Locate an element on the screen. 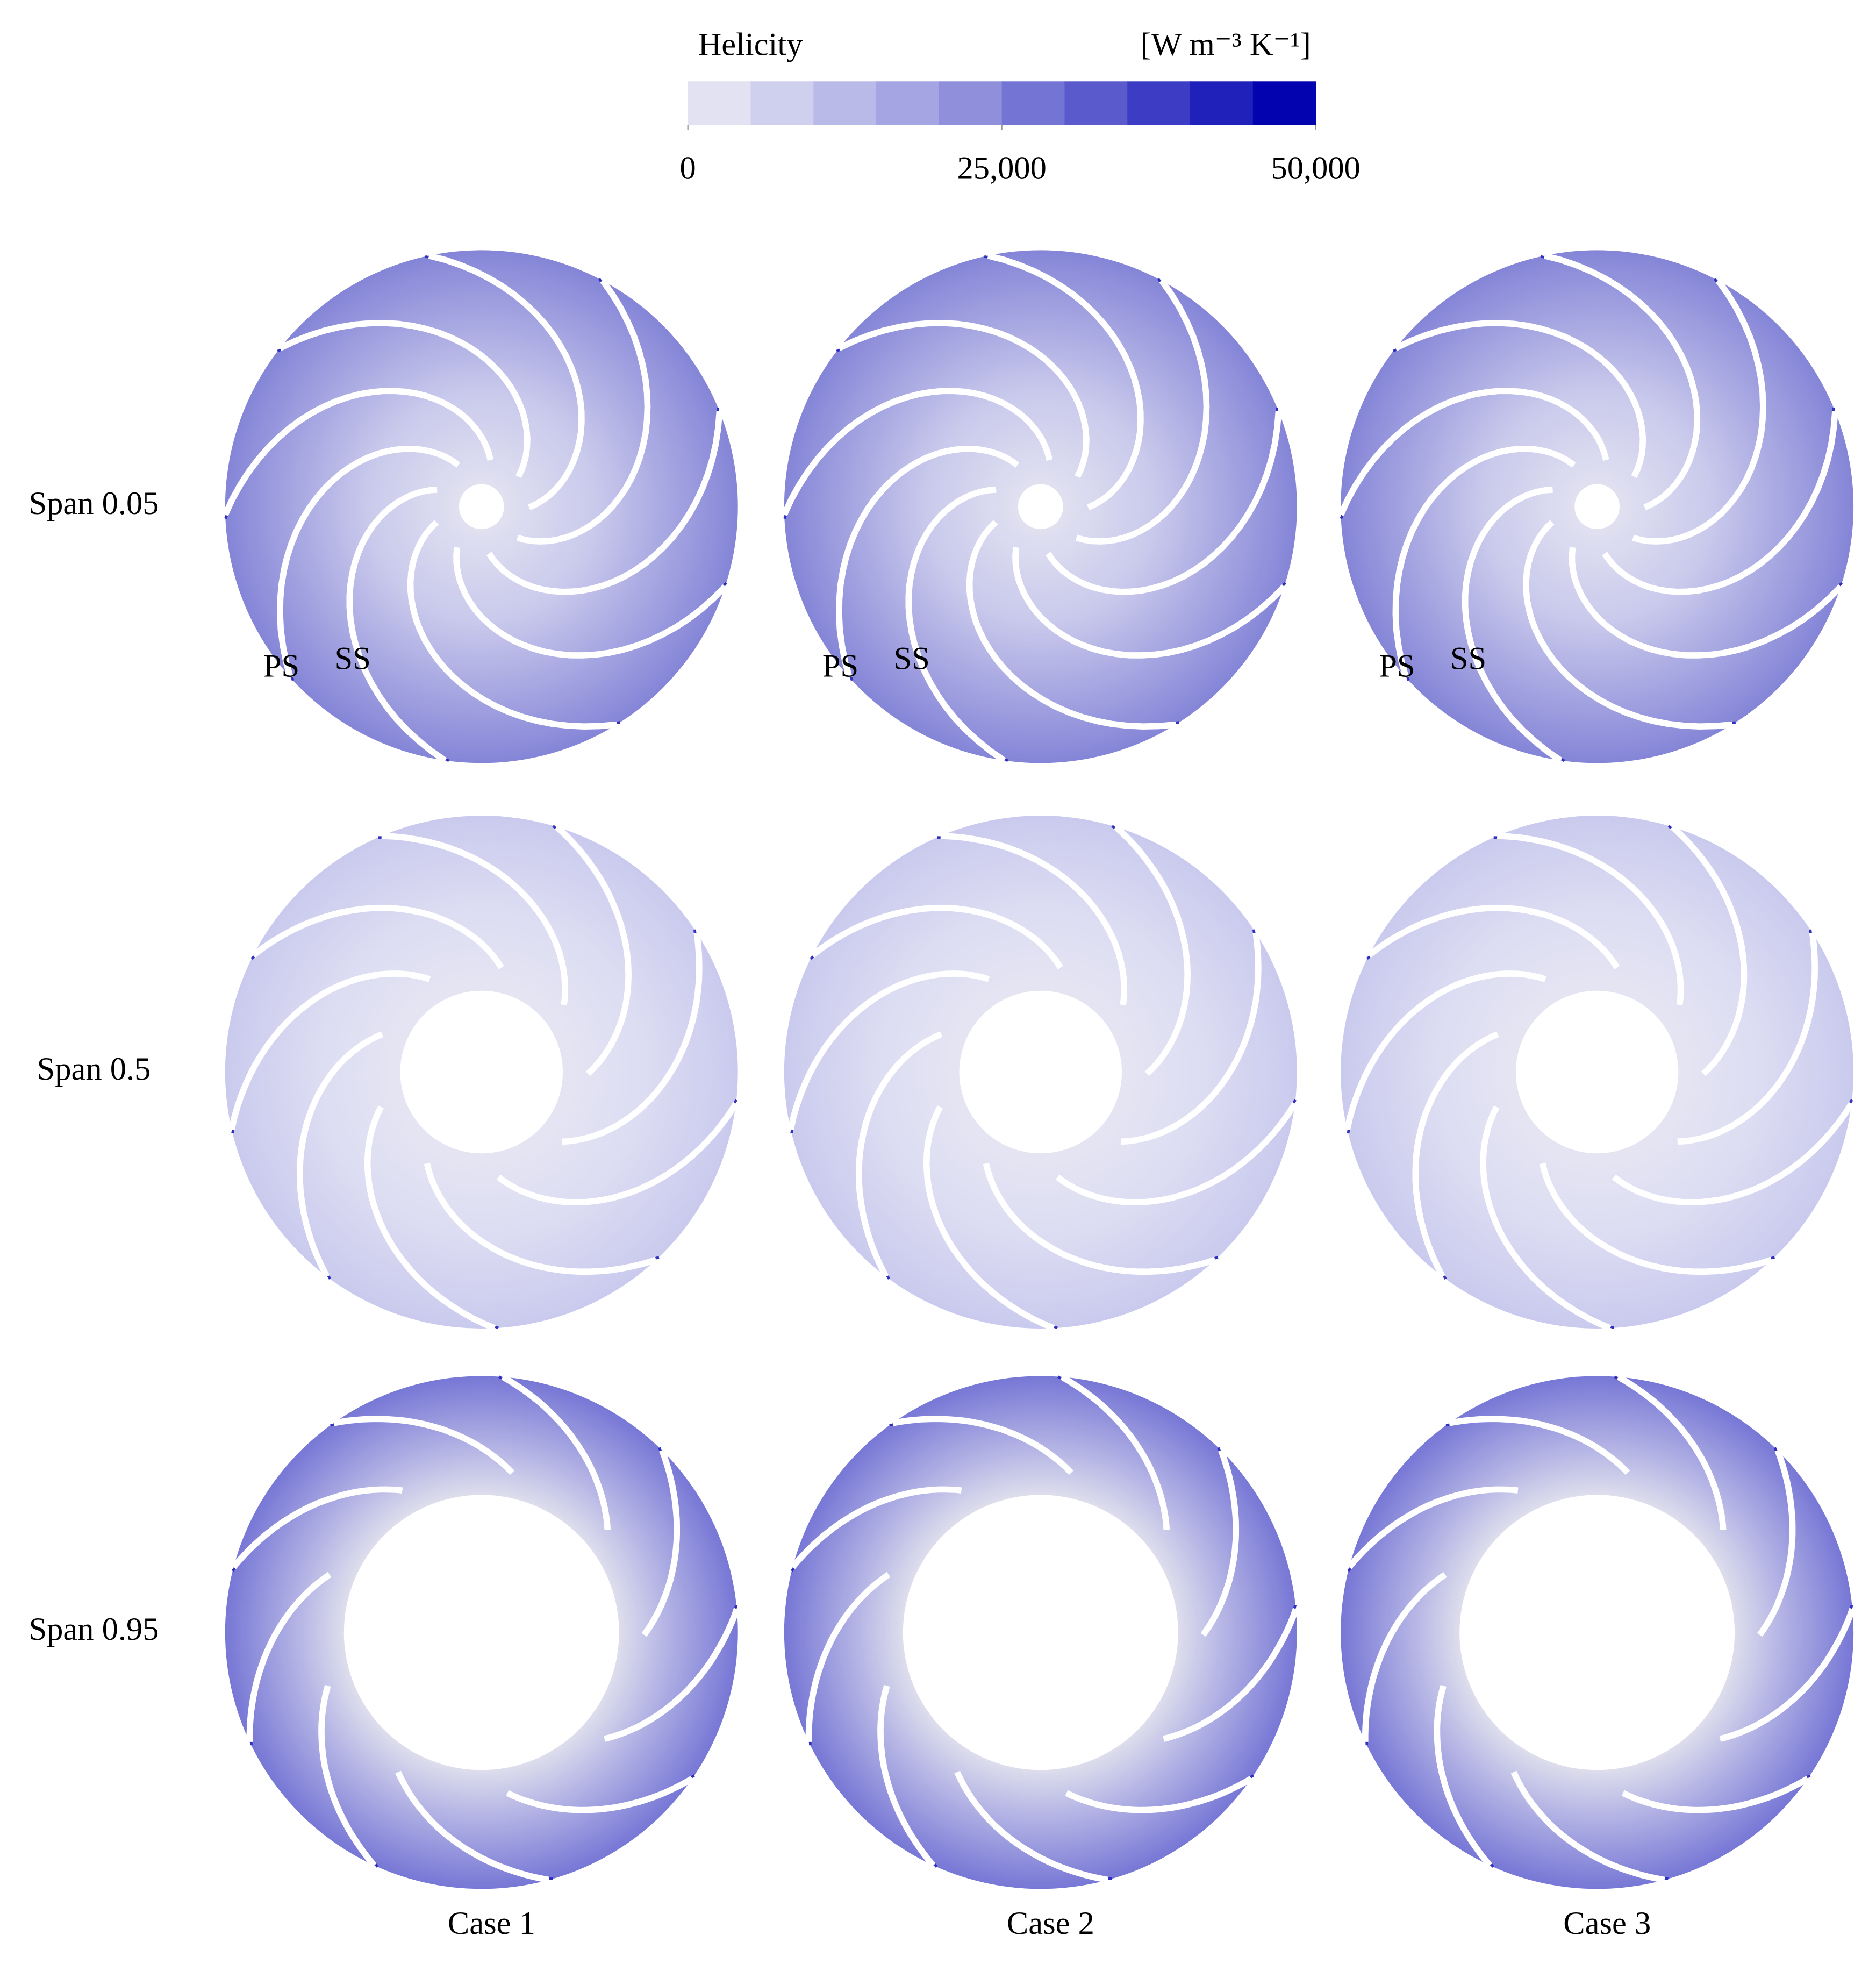 The height and width of the screenshot is (1971, 1876). row-label: Span 0.05 is located at coordinates (94, 503).